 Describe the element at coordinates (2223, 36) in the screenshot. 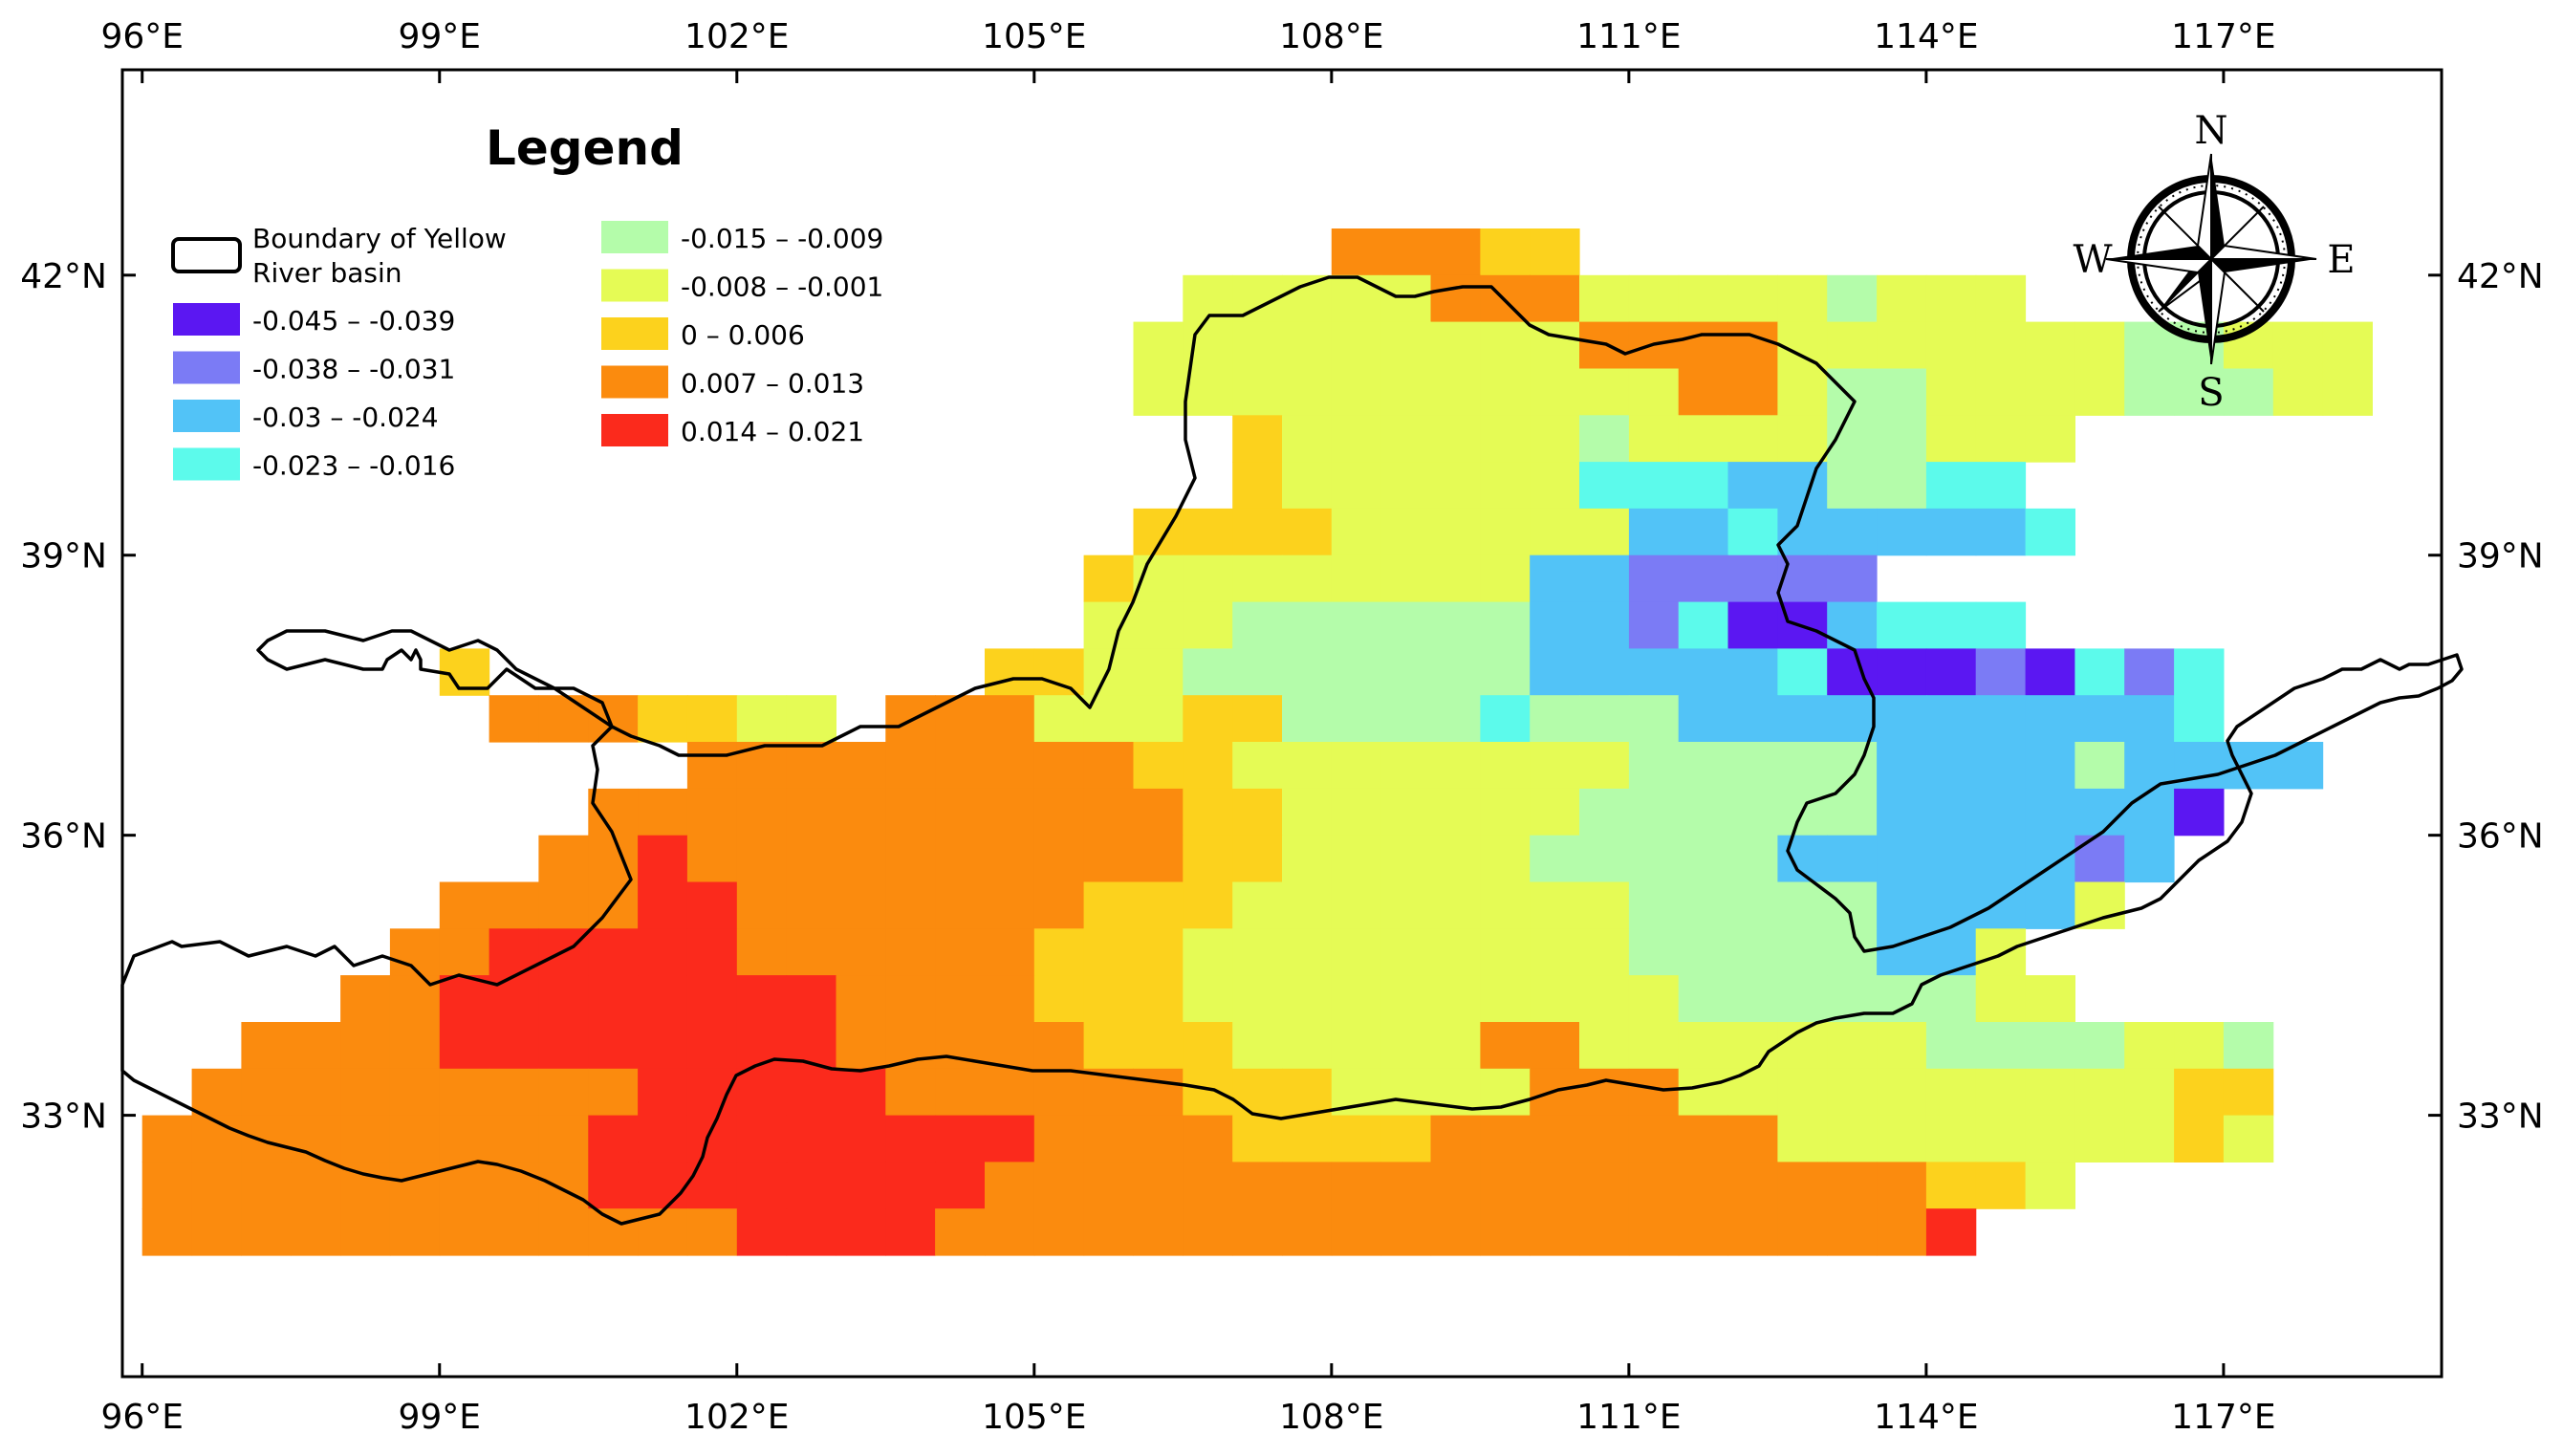

I see `lon-label-top: 117°E` at that location.